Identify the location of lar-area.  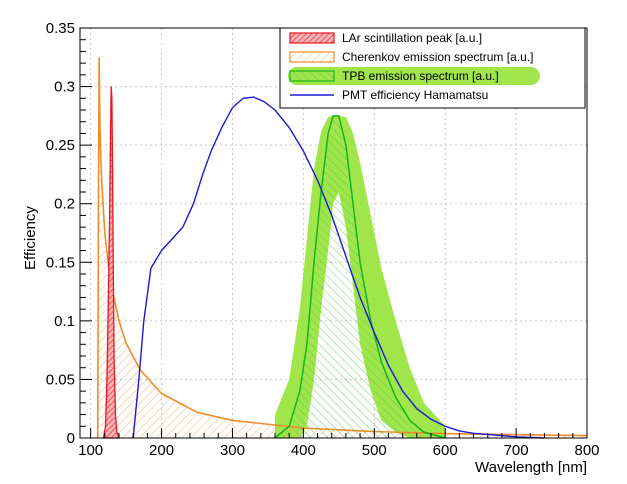
(111, 262).